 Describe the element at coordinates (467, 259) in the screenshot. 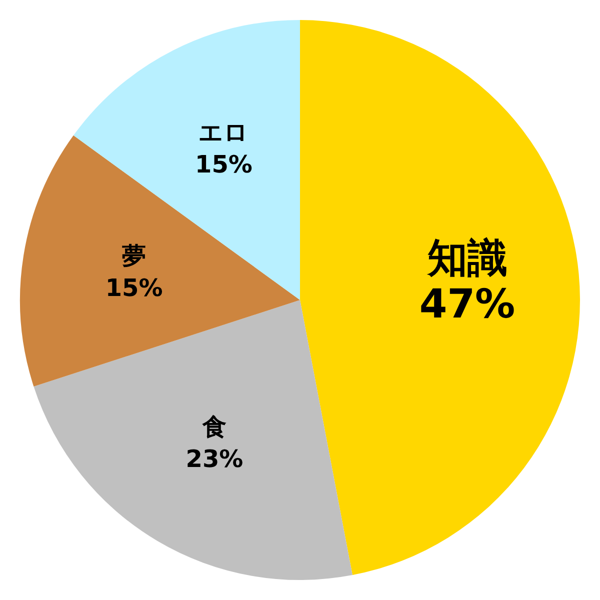

I see `slice-label: 知識` at that location.